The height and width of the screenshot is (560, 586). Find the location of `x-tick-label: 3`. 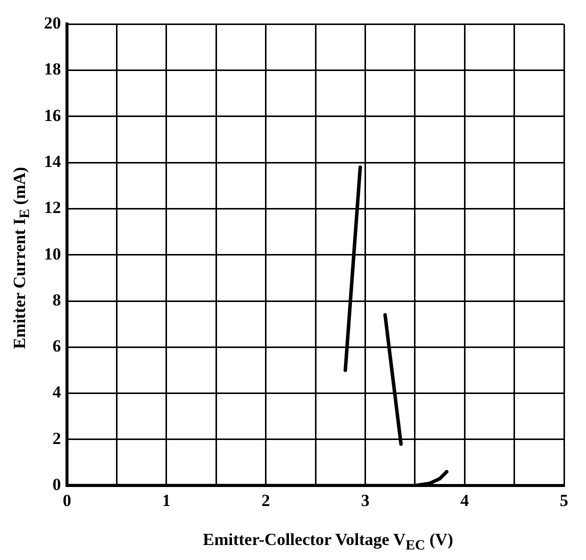

x-tick-label: 3 is located at coordinates (365, 500).